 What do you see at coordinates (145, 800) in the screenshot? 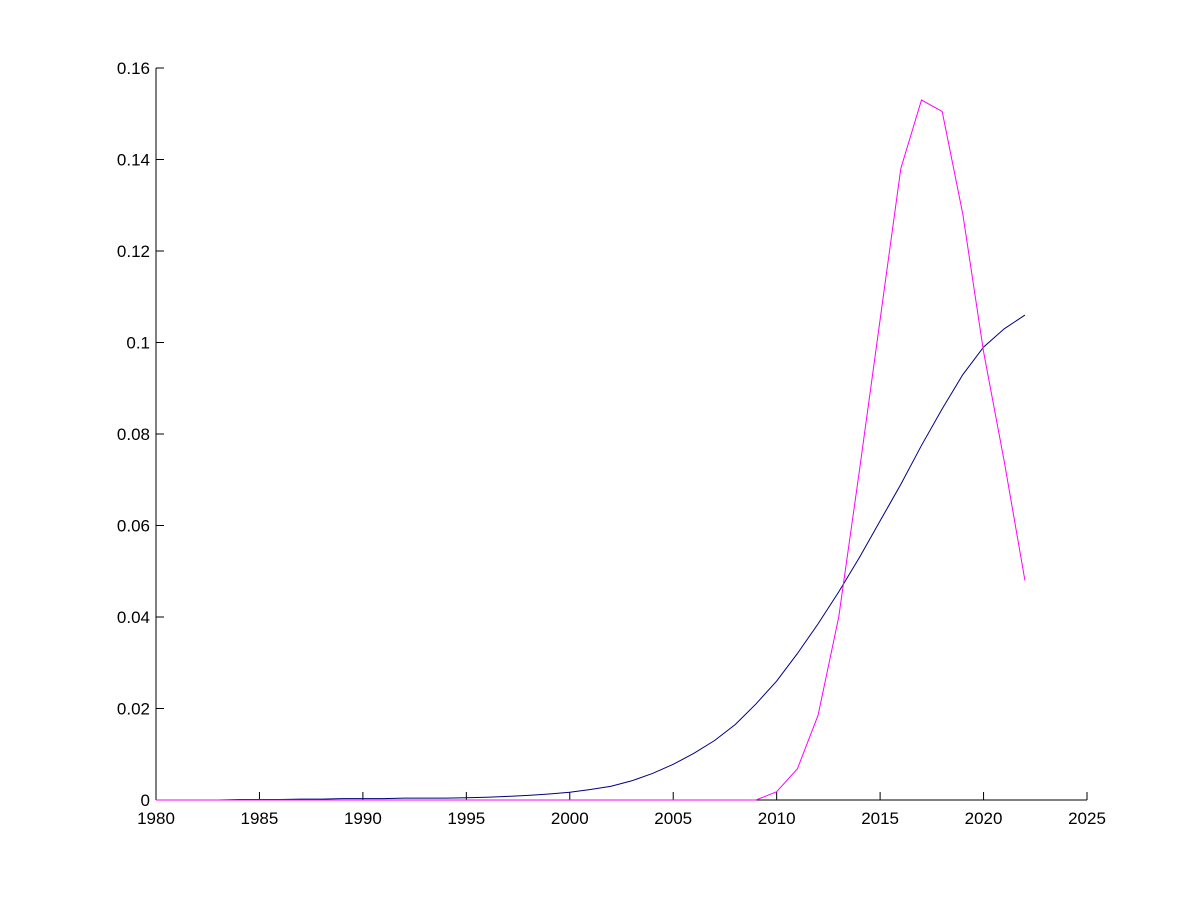
I see `y-tick-label: 0` at bounding box center [145, 800].